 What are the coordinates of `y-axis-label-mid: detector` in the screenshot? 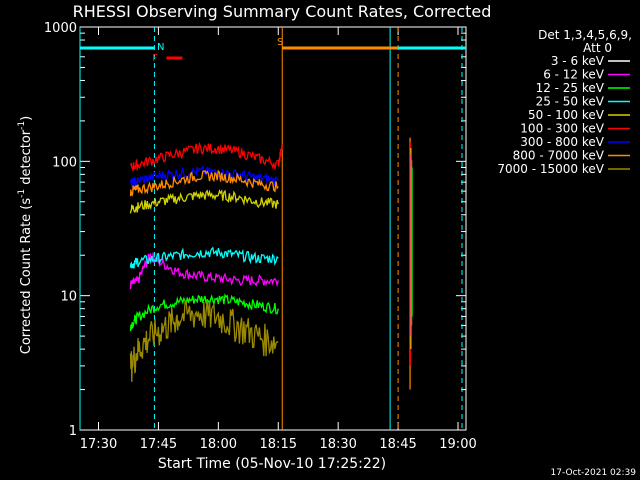 It's located at (26, 159).